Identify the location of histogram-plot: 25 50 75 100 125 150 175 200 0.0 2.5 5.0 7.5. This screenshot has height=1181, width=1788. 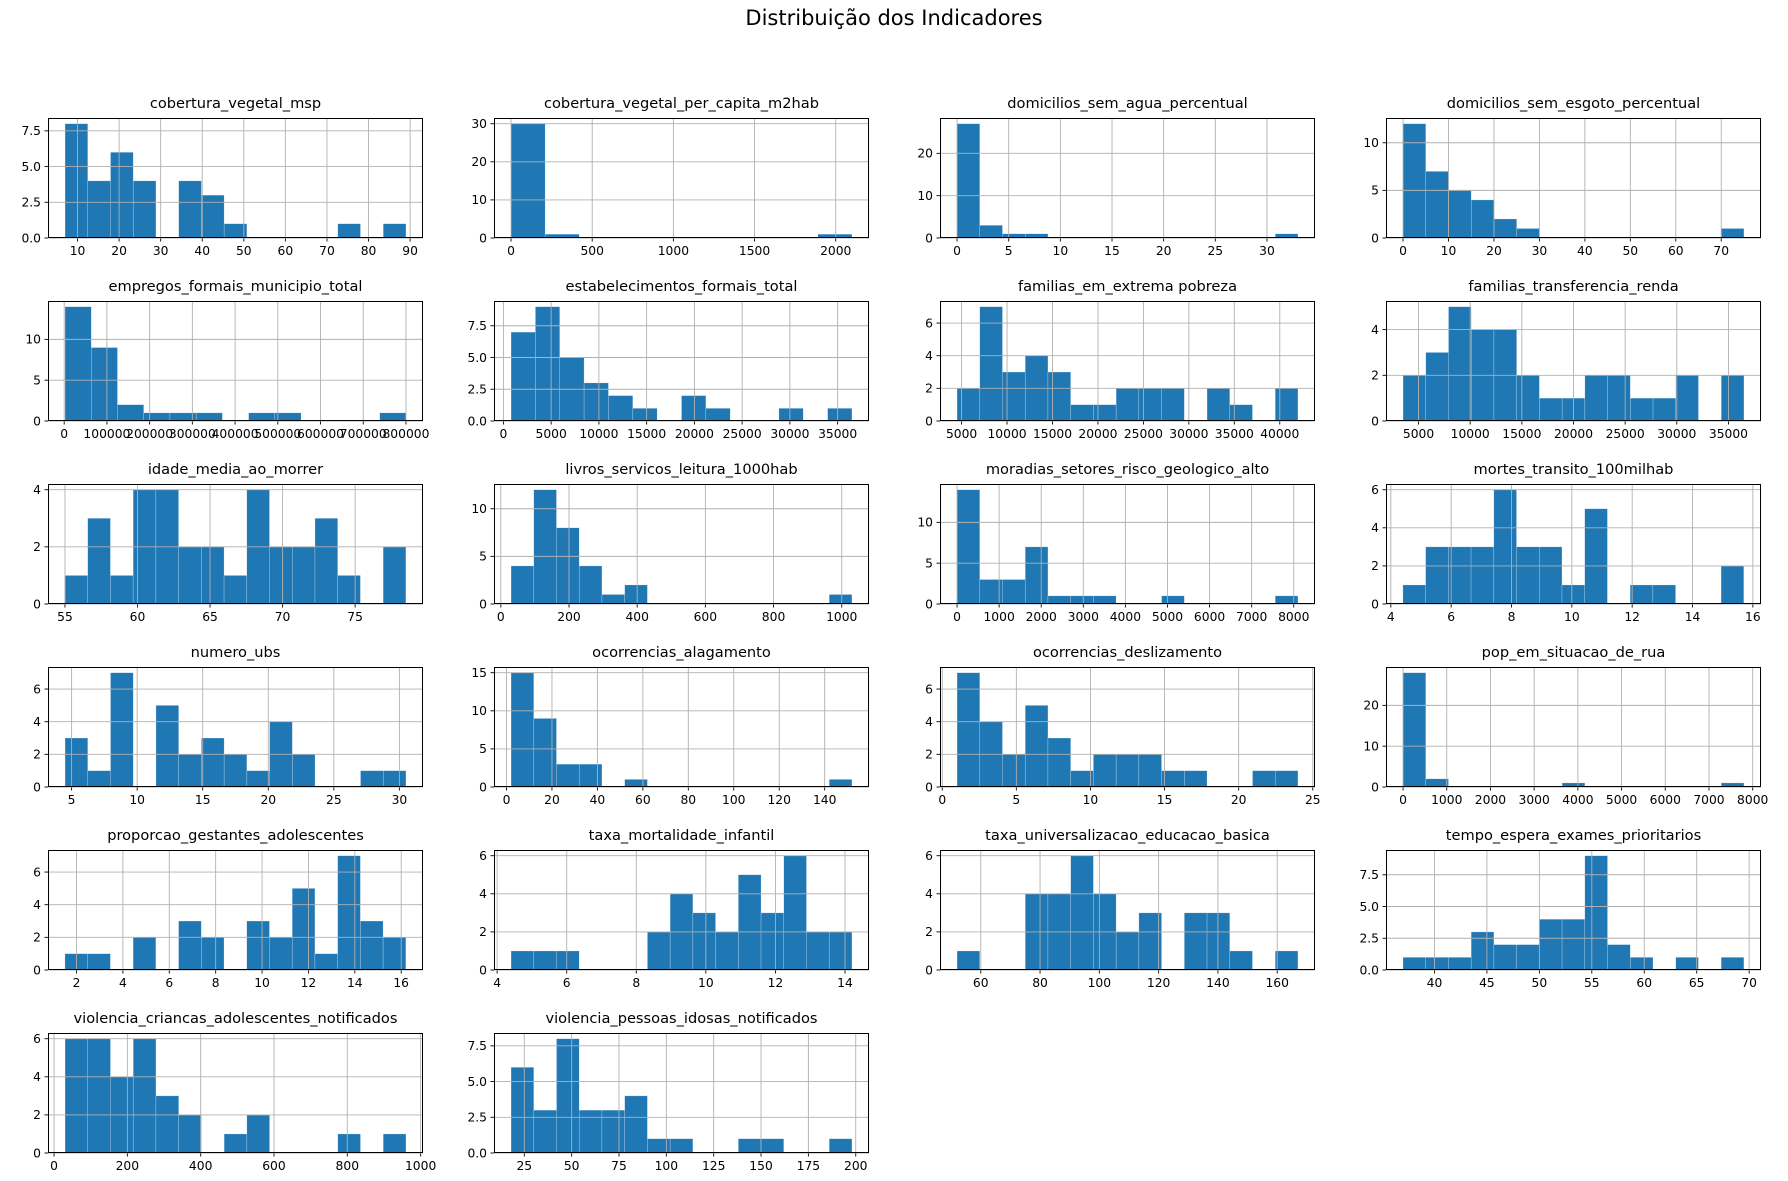
(668, 1103).